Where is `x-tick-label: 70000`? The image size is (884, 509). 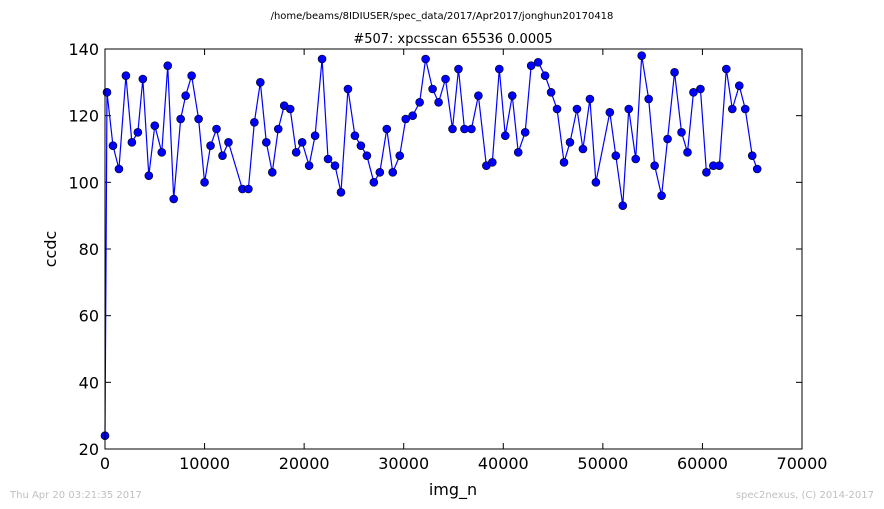
x-tick-label: 70000 is located at coordinates (802, 463).